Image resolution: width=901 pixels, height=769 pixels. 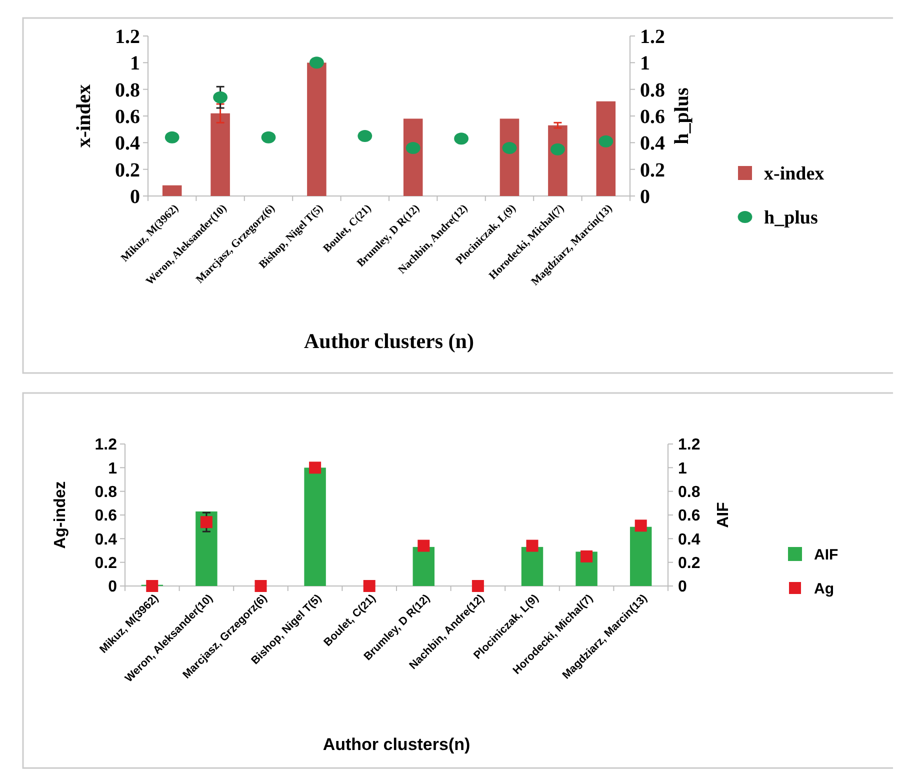 I want to click on x-axis-title: Author clusters (n), so click(x=389, y=341).